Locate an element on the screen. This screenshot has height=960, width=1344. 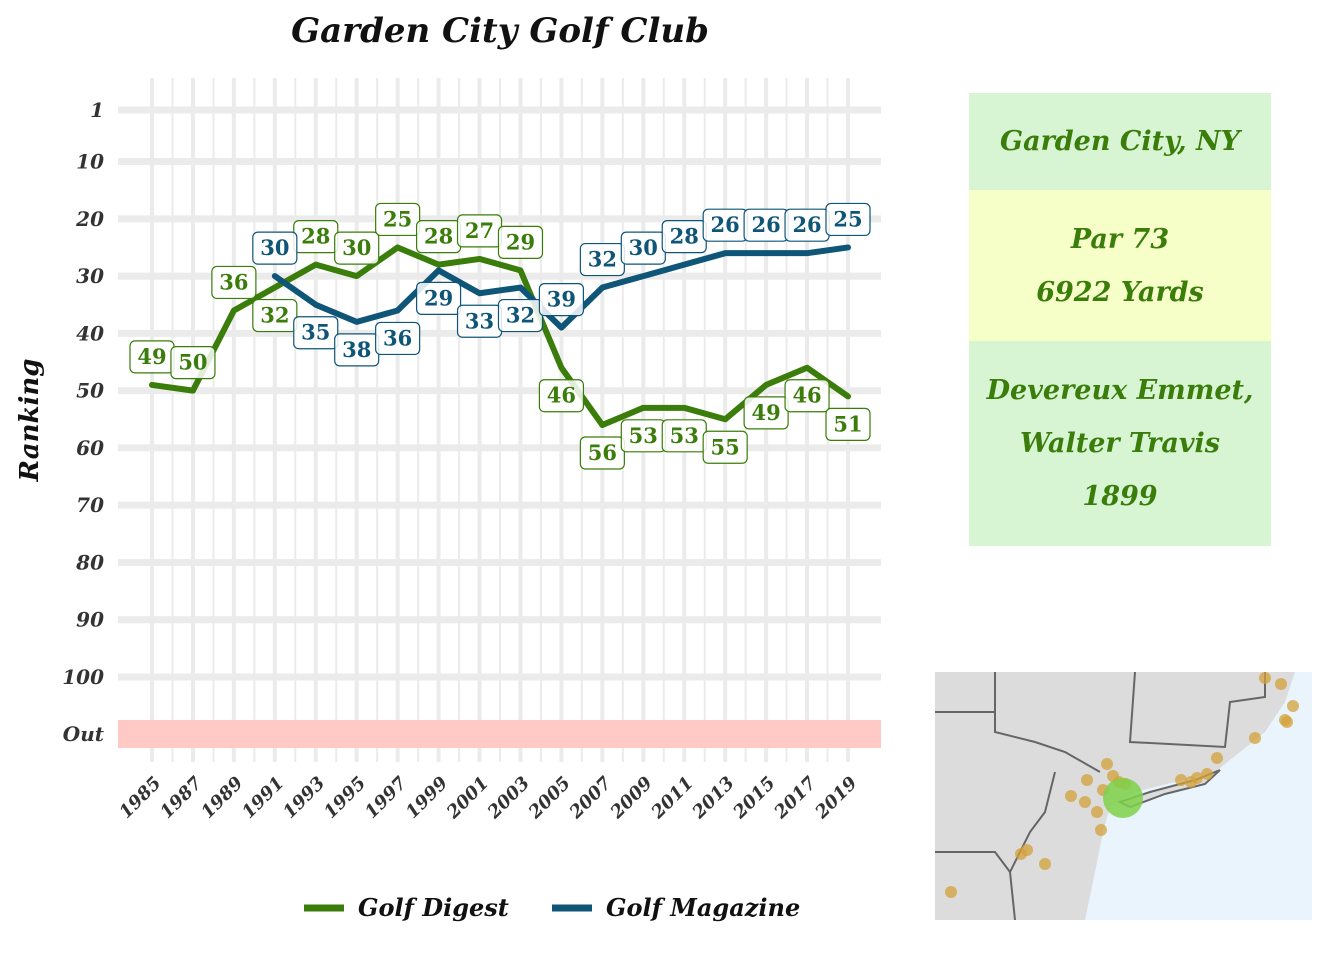
data-label-group: 35 is located at coordinates (316, 333).